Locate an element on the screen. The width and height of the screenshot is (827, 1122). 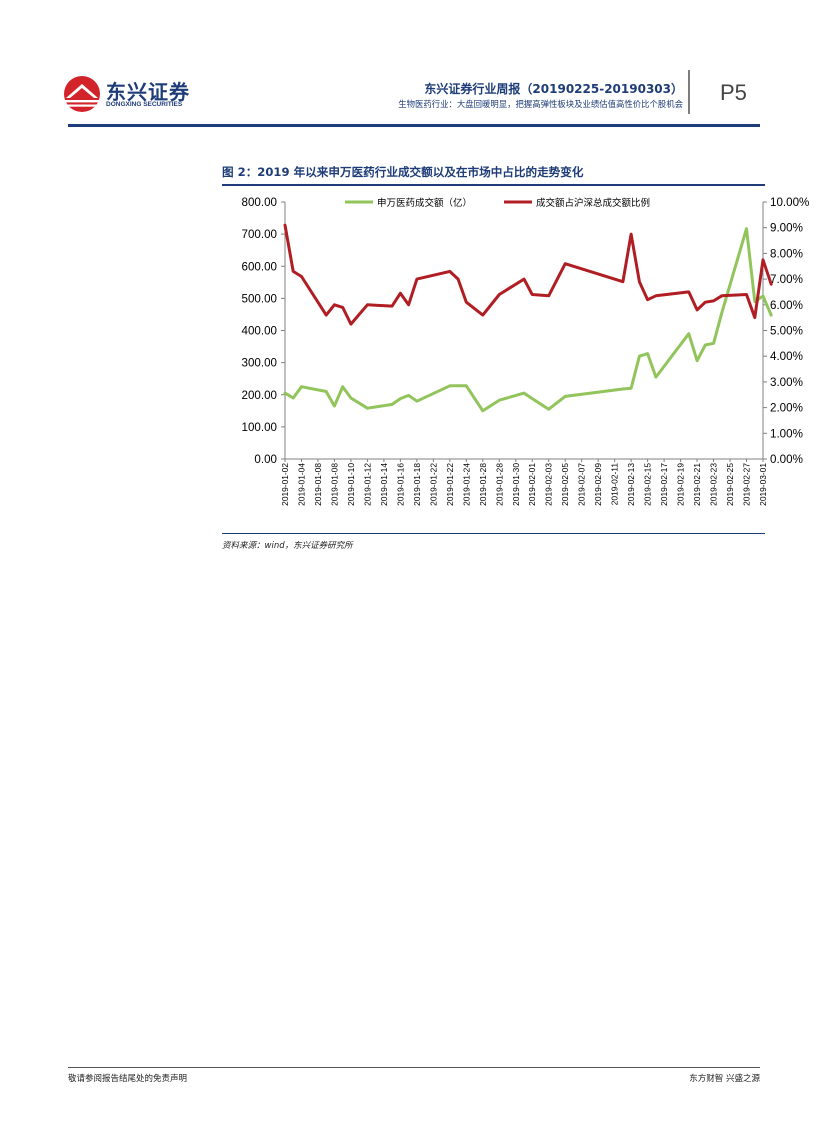
right-y-tick-label: 5.00% is located at coordinates (786, 331).